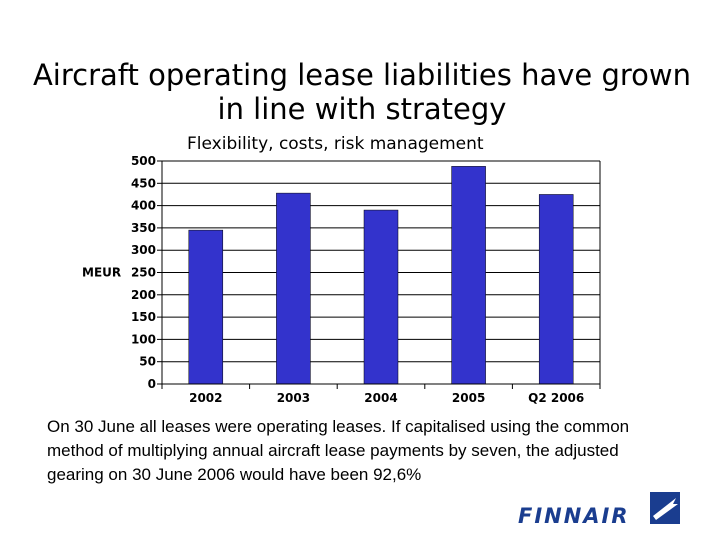  What do you see at coordinates (143, 295) in the screenshot?
I see `y-tick-label: 200` at bounding box center [143, 295].